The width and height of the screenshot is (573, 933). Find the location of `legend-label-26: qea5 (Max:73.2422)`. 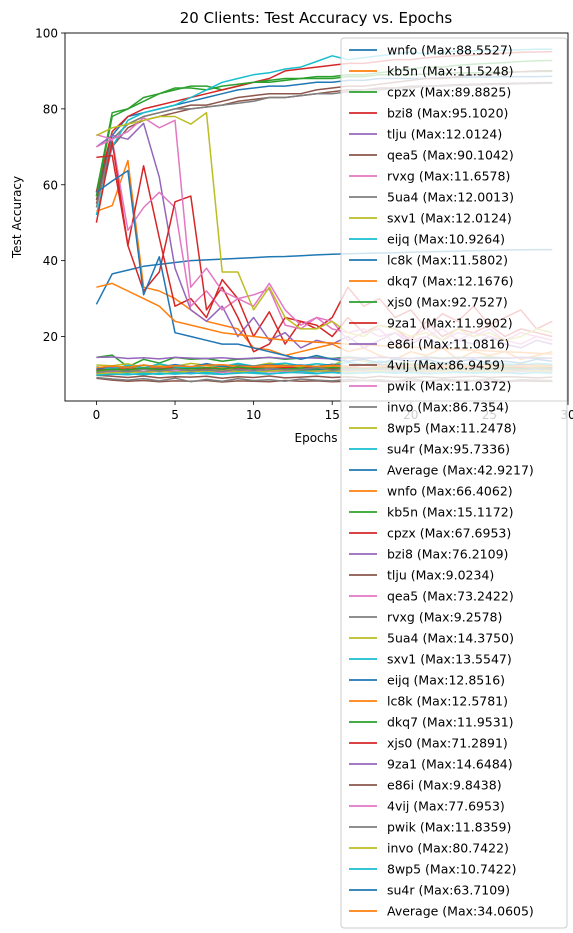

legend-label-26: qea5 (Max:73.2422) is located at coordinates (450, 596).